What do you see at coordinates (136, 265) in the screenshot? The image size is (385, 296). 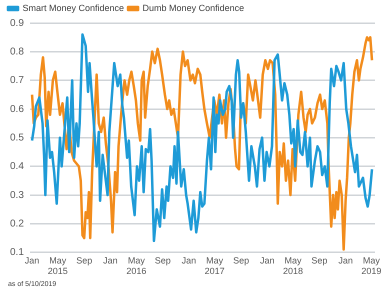 I see `x-tick-label: May 2016` at bounding box center [136, 265].